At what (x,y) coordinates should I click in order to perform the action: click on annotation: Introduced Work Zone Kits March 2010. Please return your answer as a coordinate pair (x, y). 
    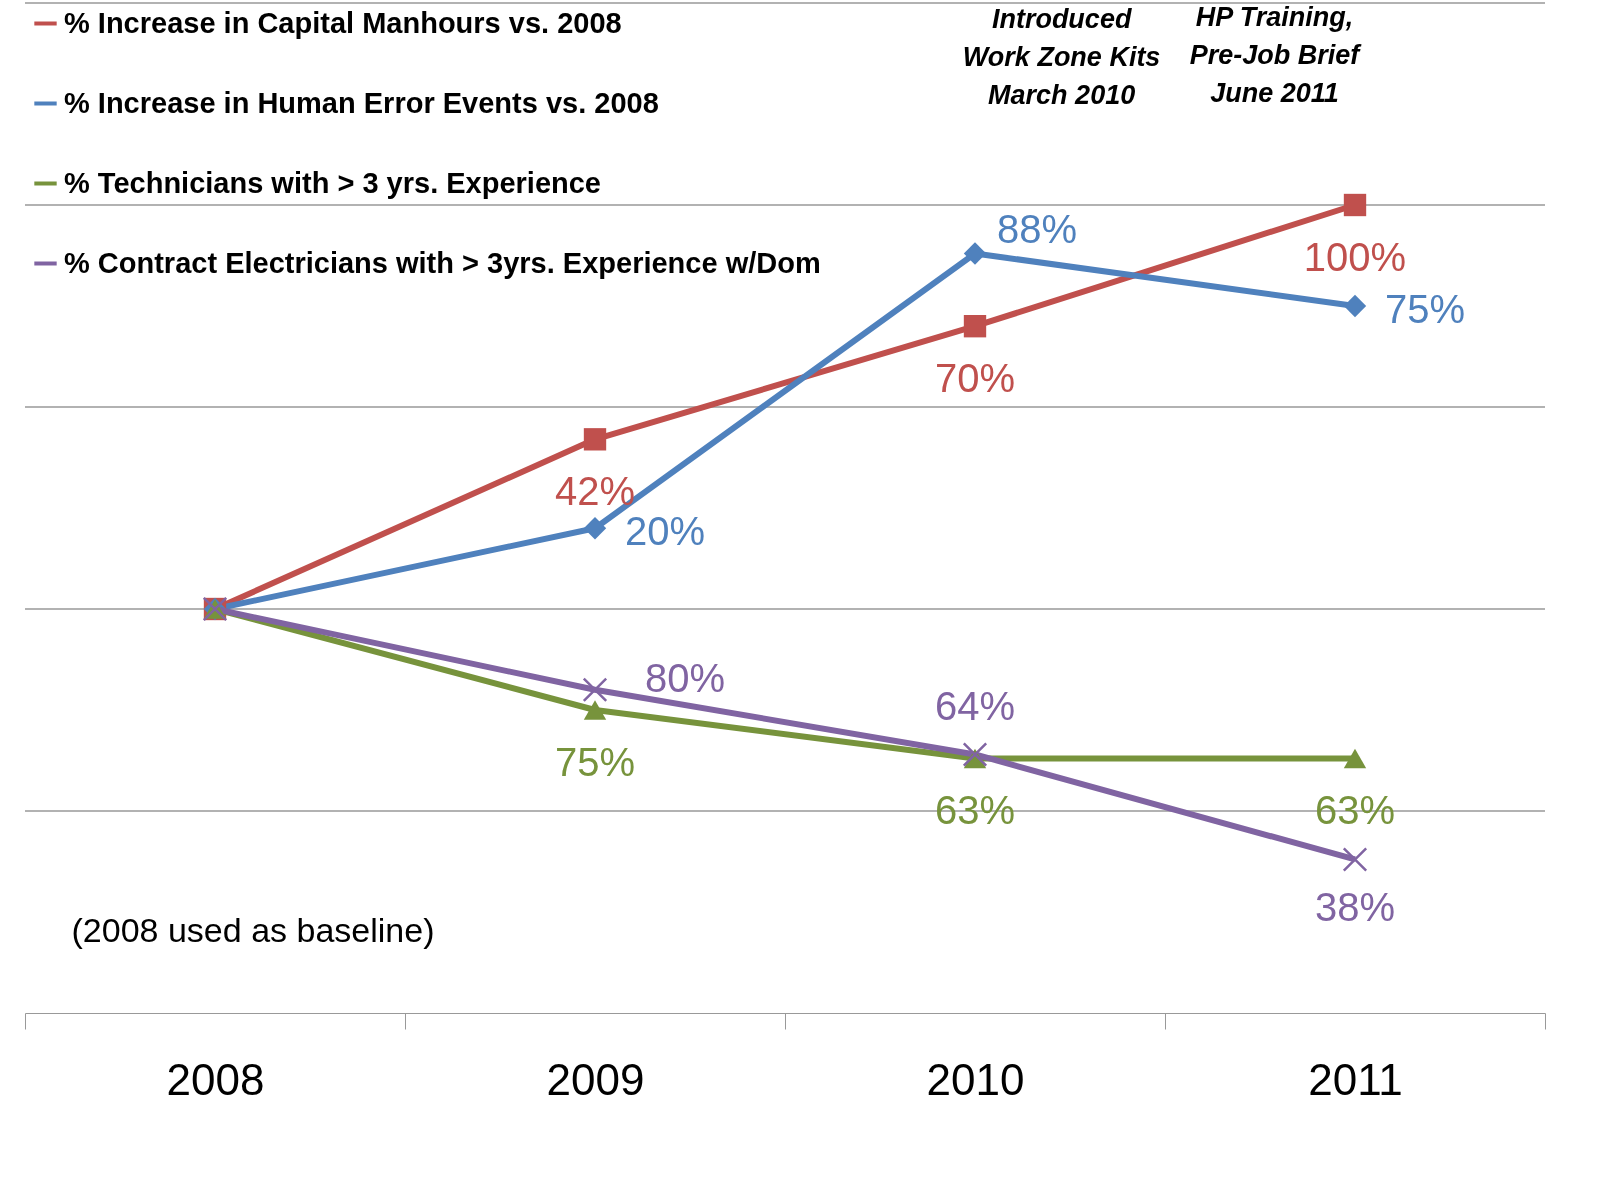
    Looking at the image, I should click on (1061, 57).